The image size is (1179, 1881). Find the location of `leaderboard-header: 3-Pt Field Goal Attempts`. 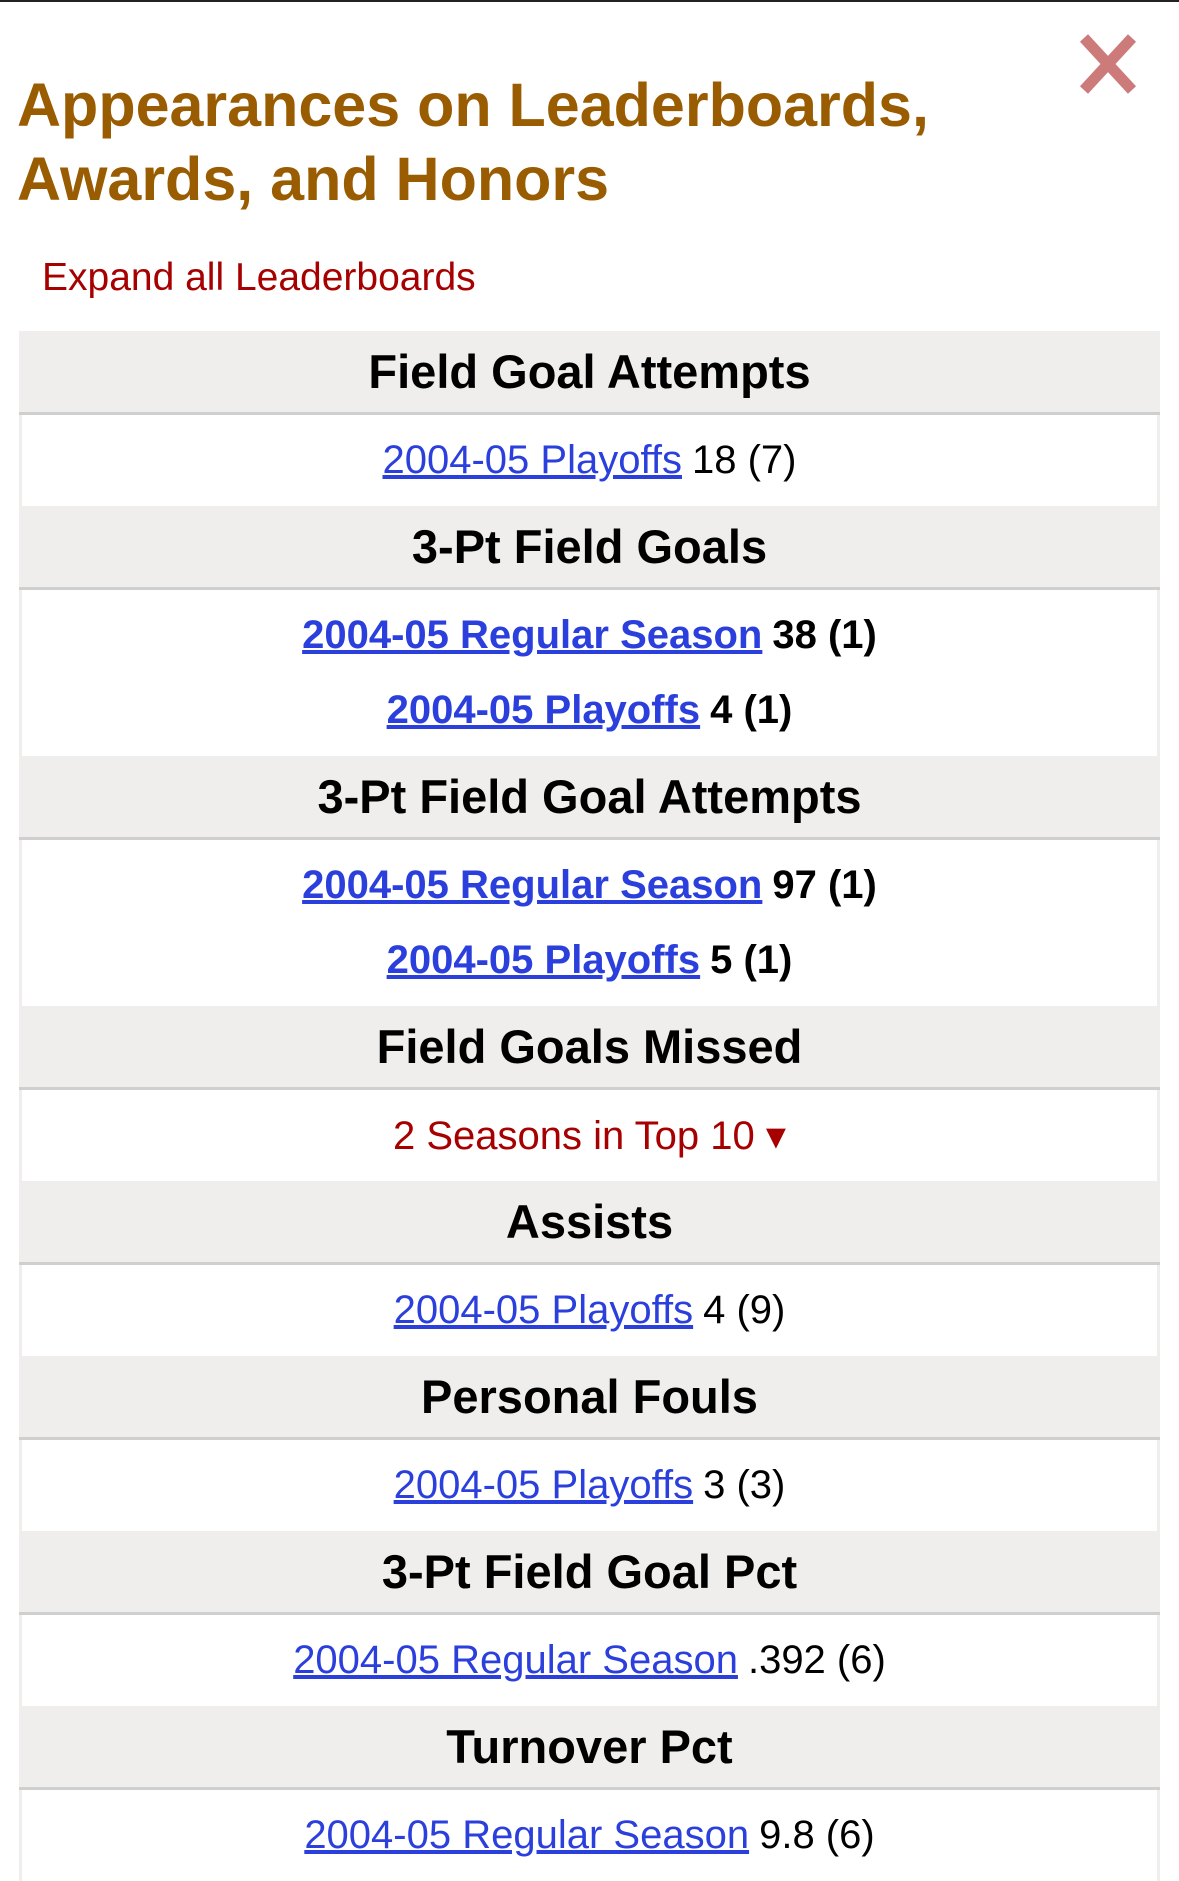

leaderboard-header: 3-Pt Field Goal Attempts is located at coordinates (589, 798).